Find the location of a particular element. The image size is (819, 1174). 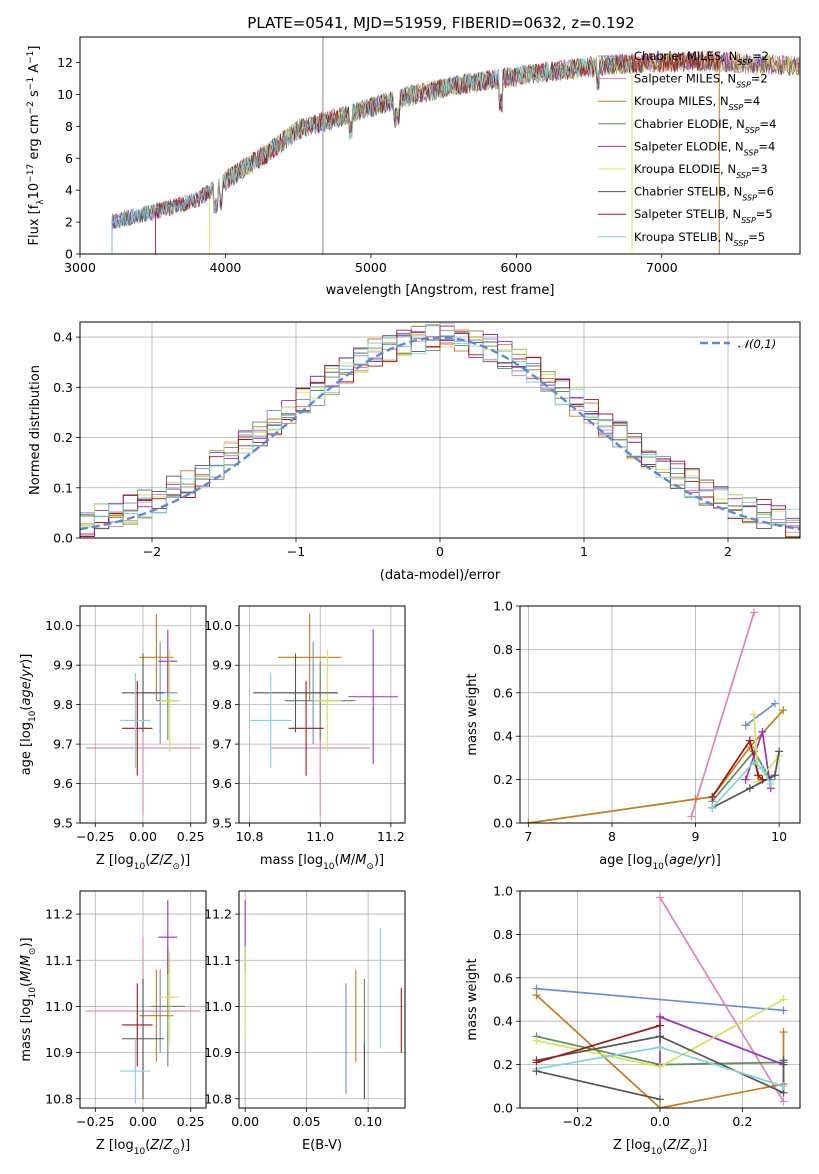

legend-entry: Salpeter STELIB, NSSP=5 is located at coordinates (703, 216).